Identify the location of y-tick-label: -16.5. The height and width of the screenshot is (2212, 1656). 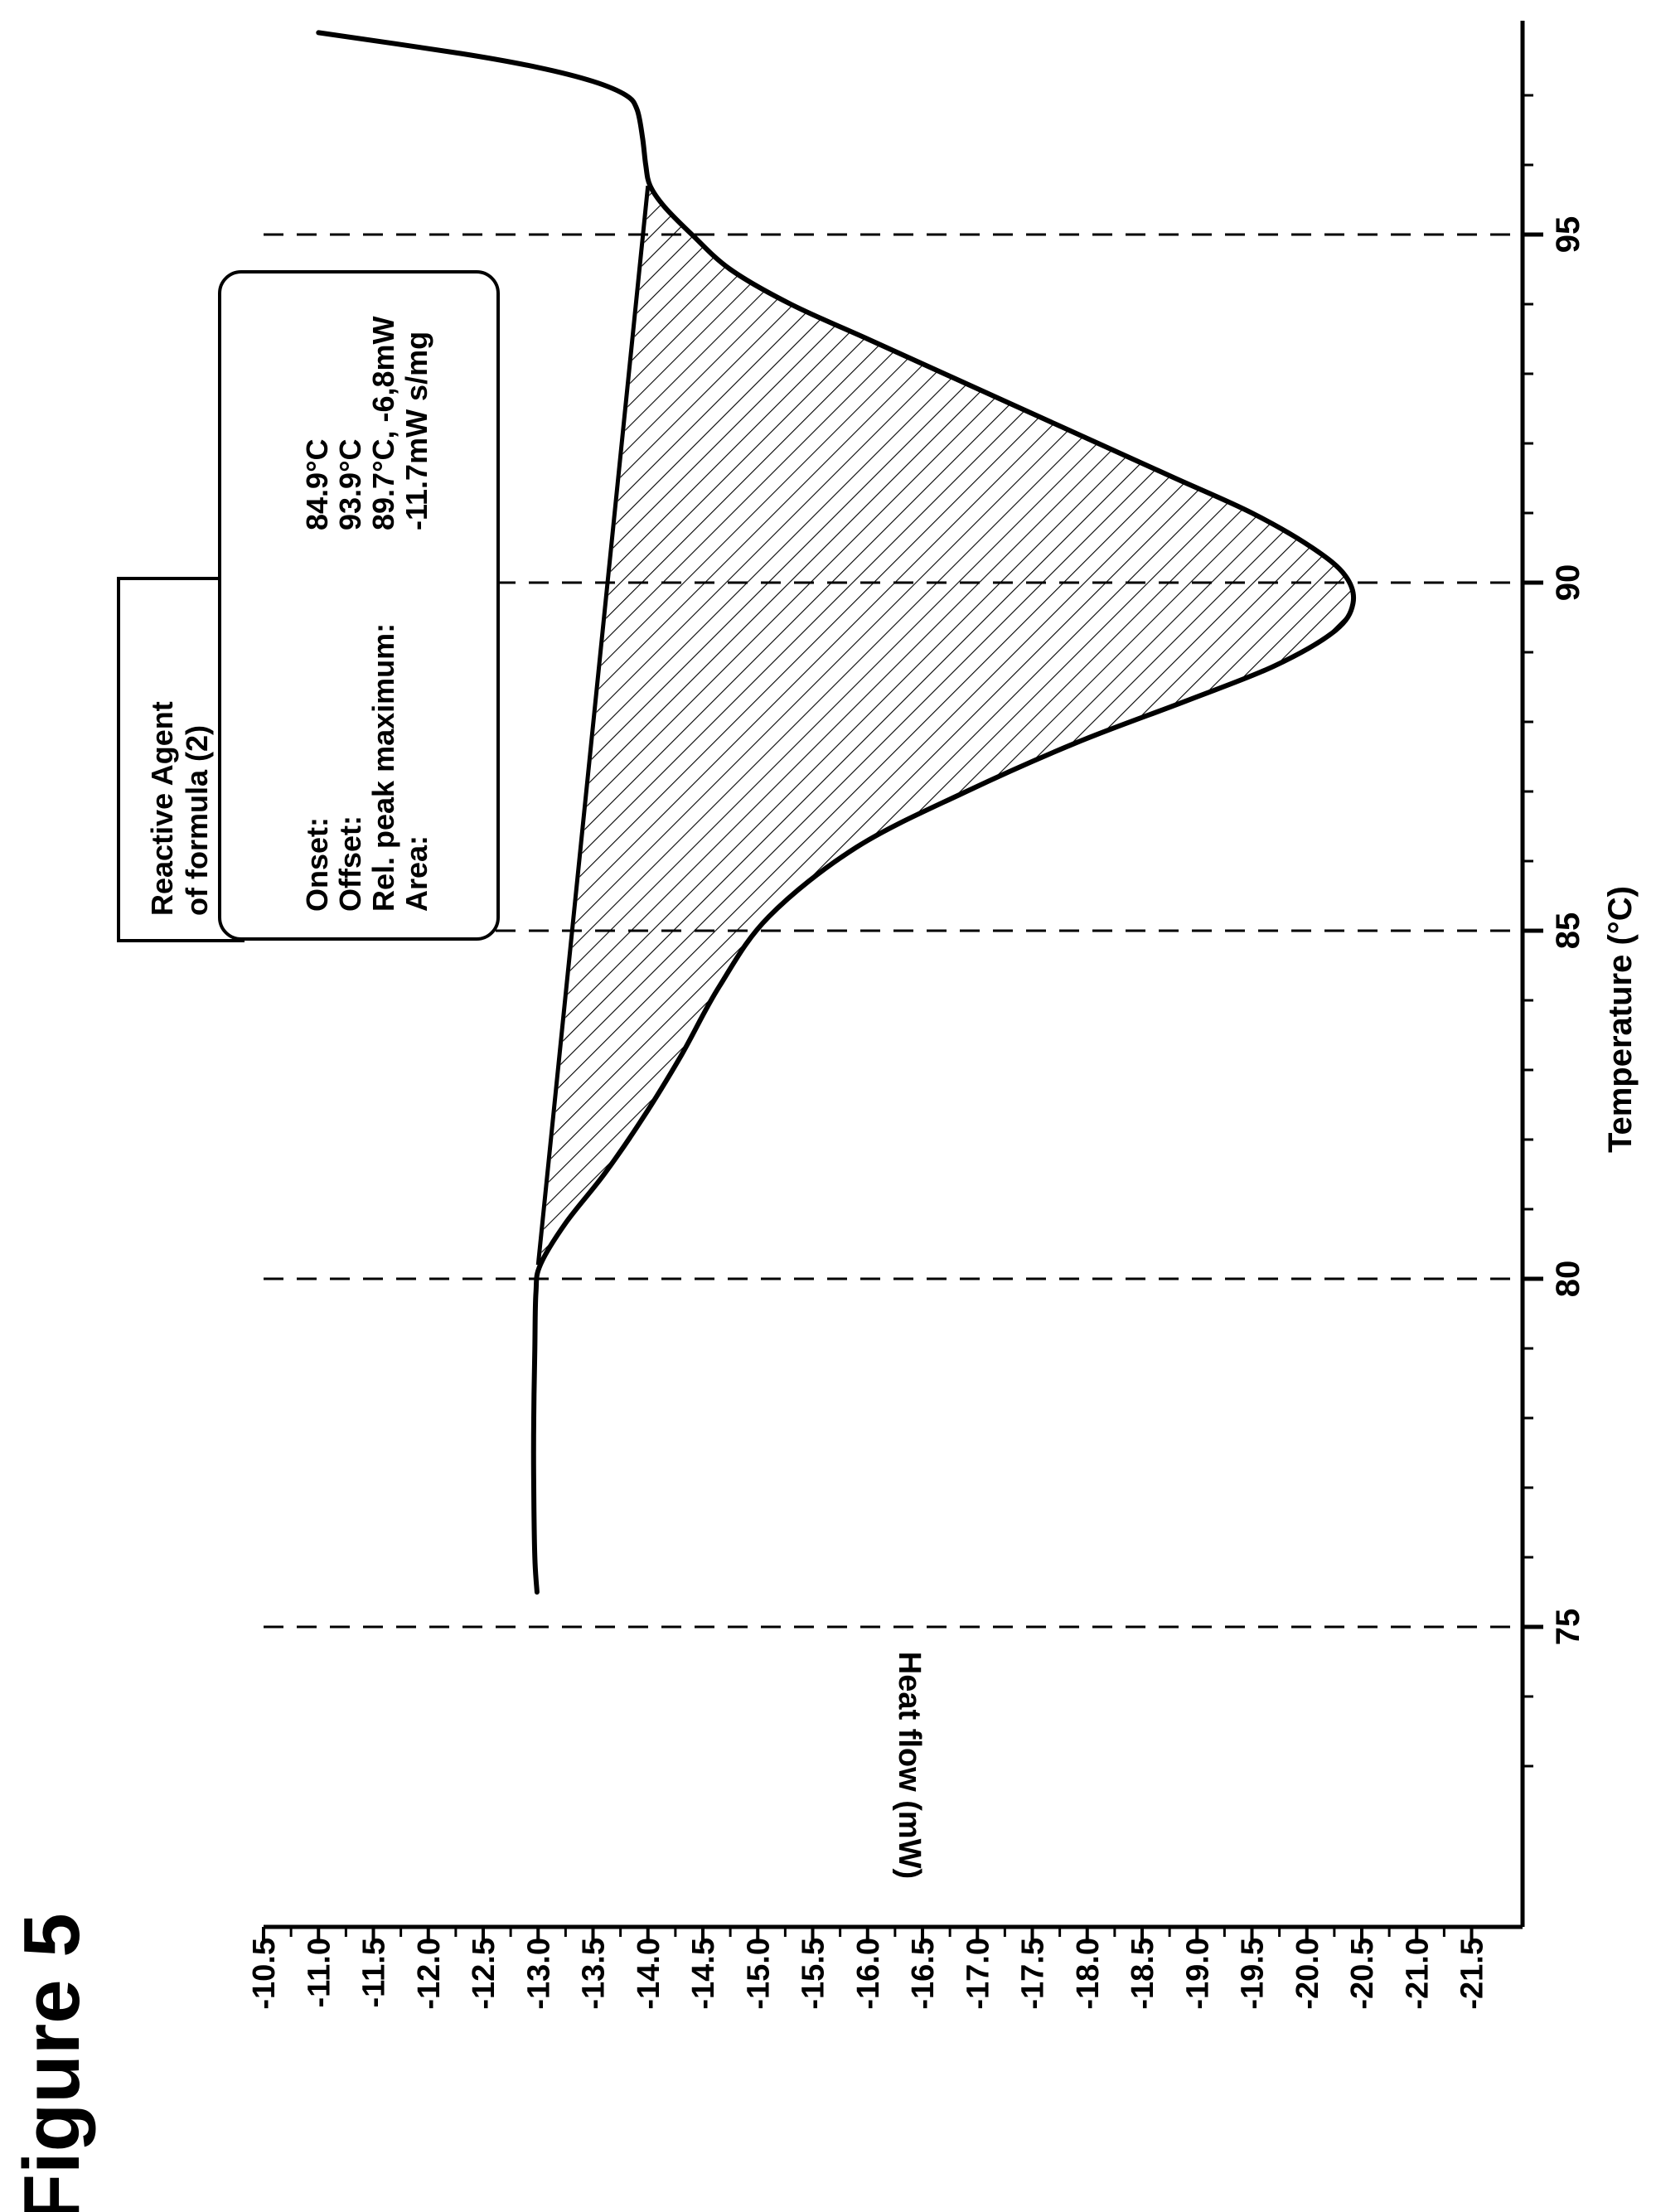
(923, 1974).